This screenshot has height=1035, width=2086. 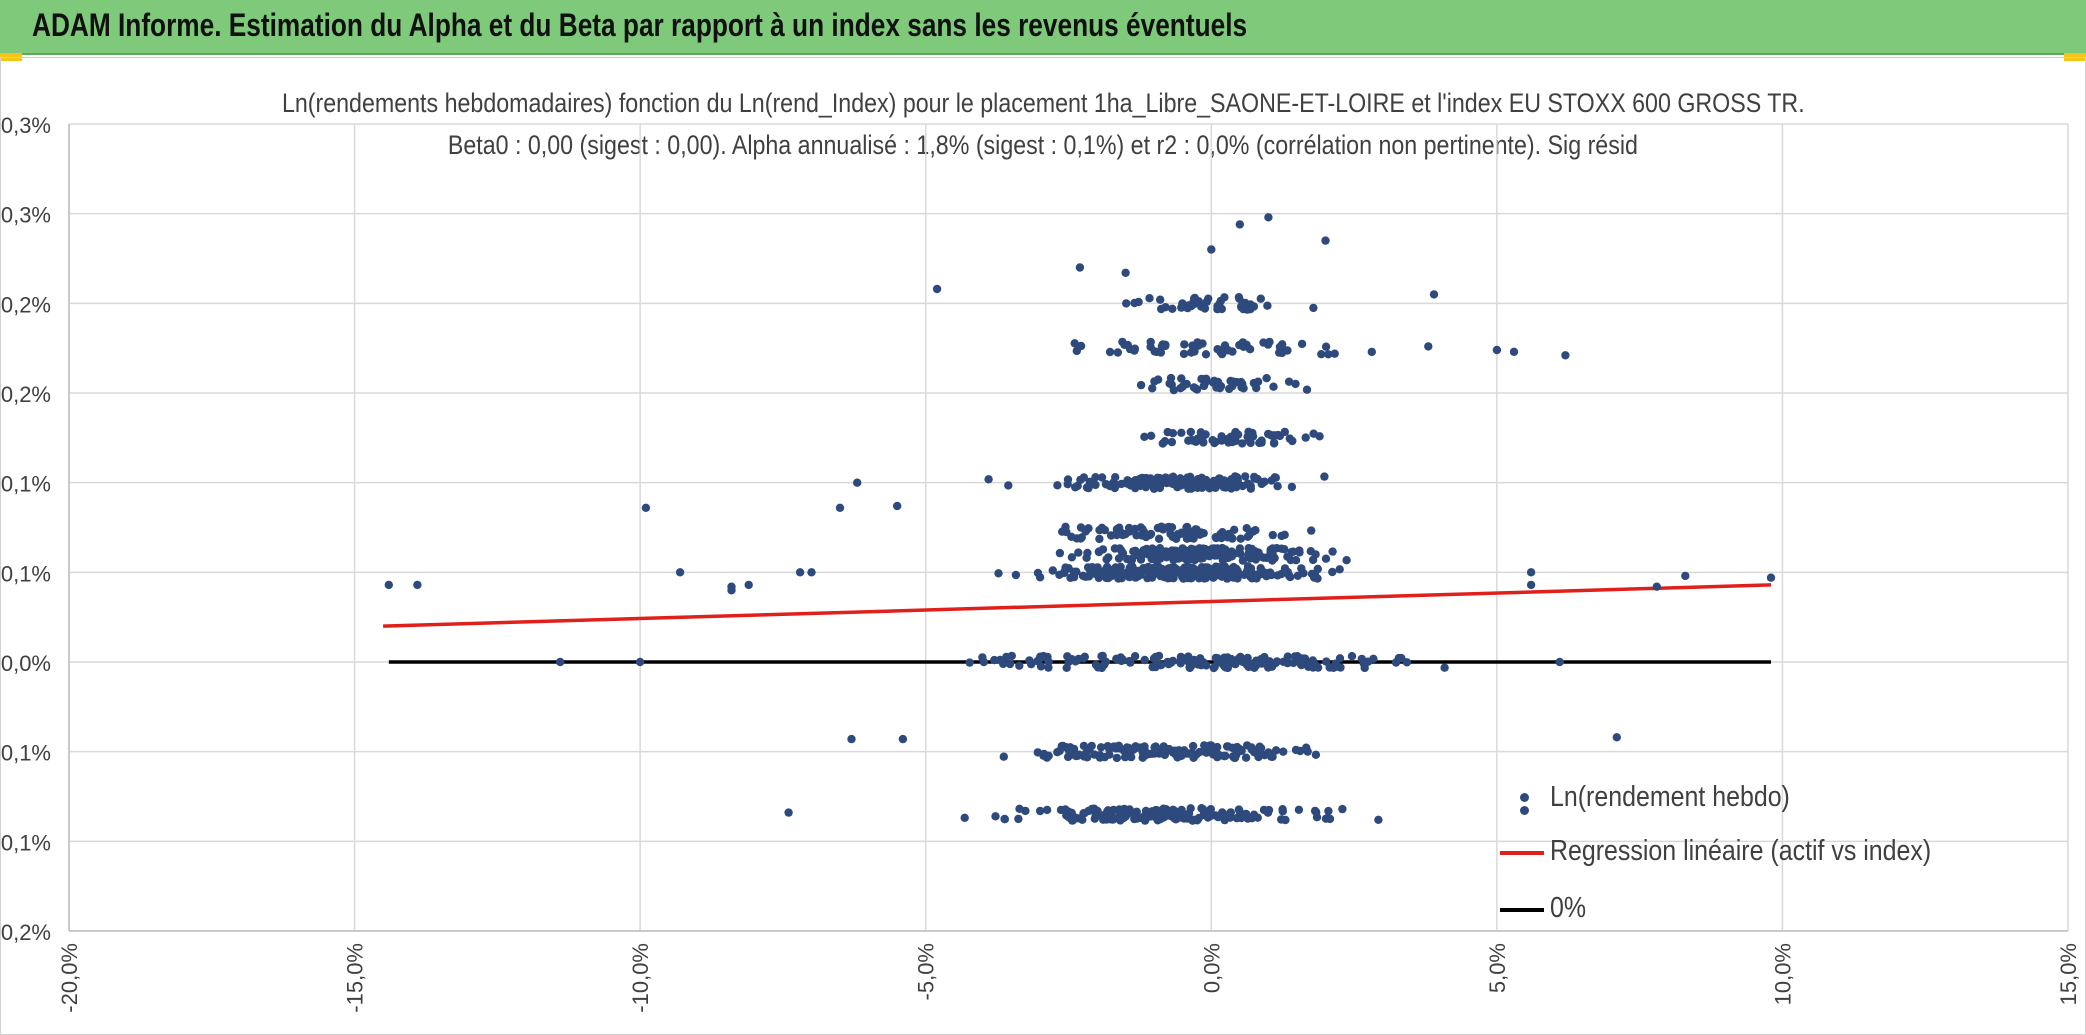 What do you see at coordinates (26, 663) in the screenshot?
I see `y-tick-label: 0,0%` at bounding box center [26, 663].